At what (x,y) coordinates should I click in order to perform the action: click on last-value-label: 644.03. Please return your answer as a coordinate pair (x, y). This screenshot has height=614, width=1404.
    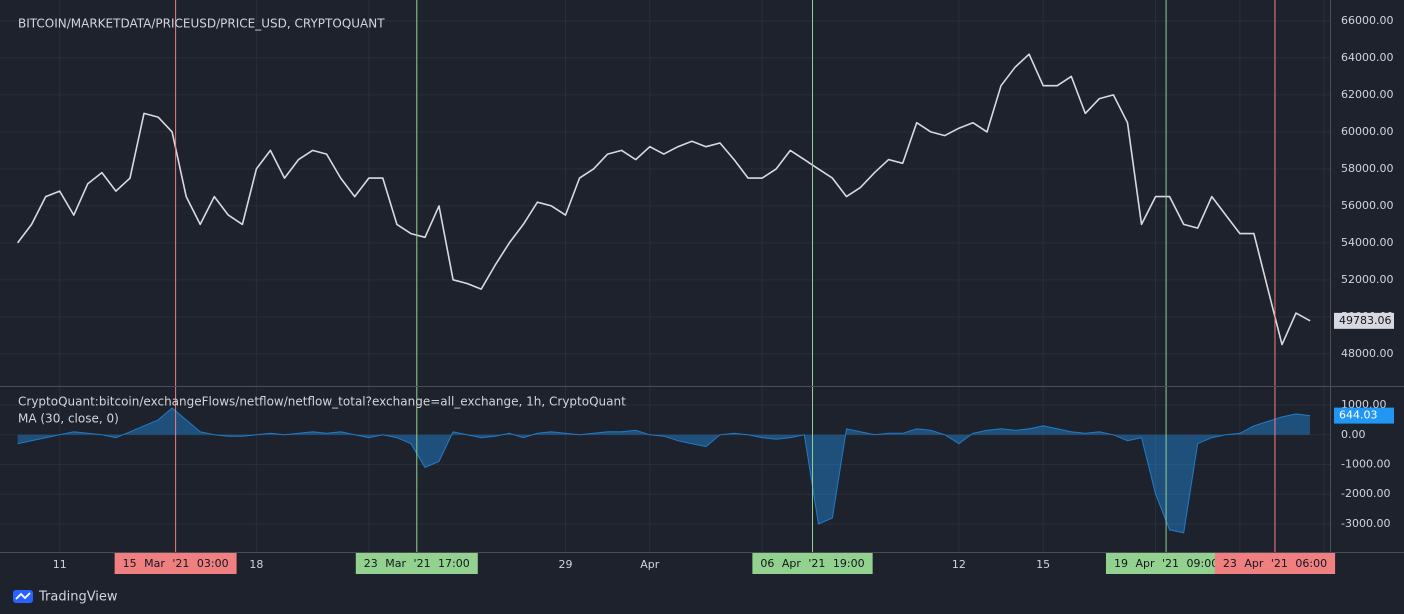
    Looking at the image, I should click on (1358, 415).